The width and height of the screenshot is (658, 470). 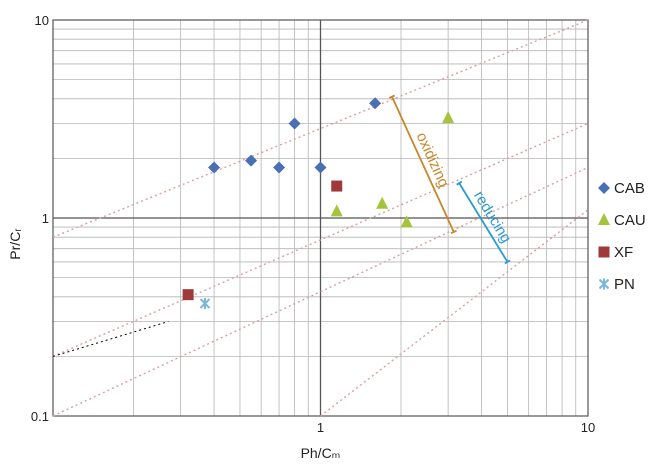 I want to click on series-cau, so click(x=392, y=169).